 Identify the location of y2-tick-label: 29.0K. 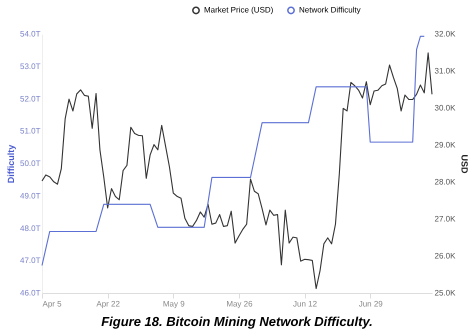
(445, 145).